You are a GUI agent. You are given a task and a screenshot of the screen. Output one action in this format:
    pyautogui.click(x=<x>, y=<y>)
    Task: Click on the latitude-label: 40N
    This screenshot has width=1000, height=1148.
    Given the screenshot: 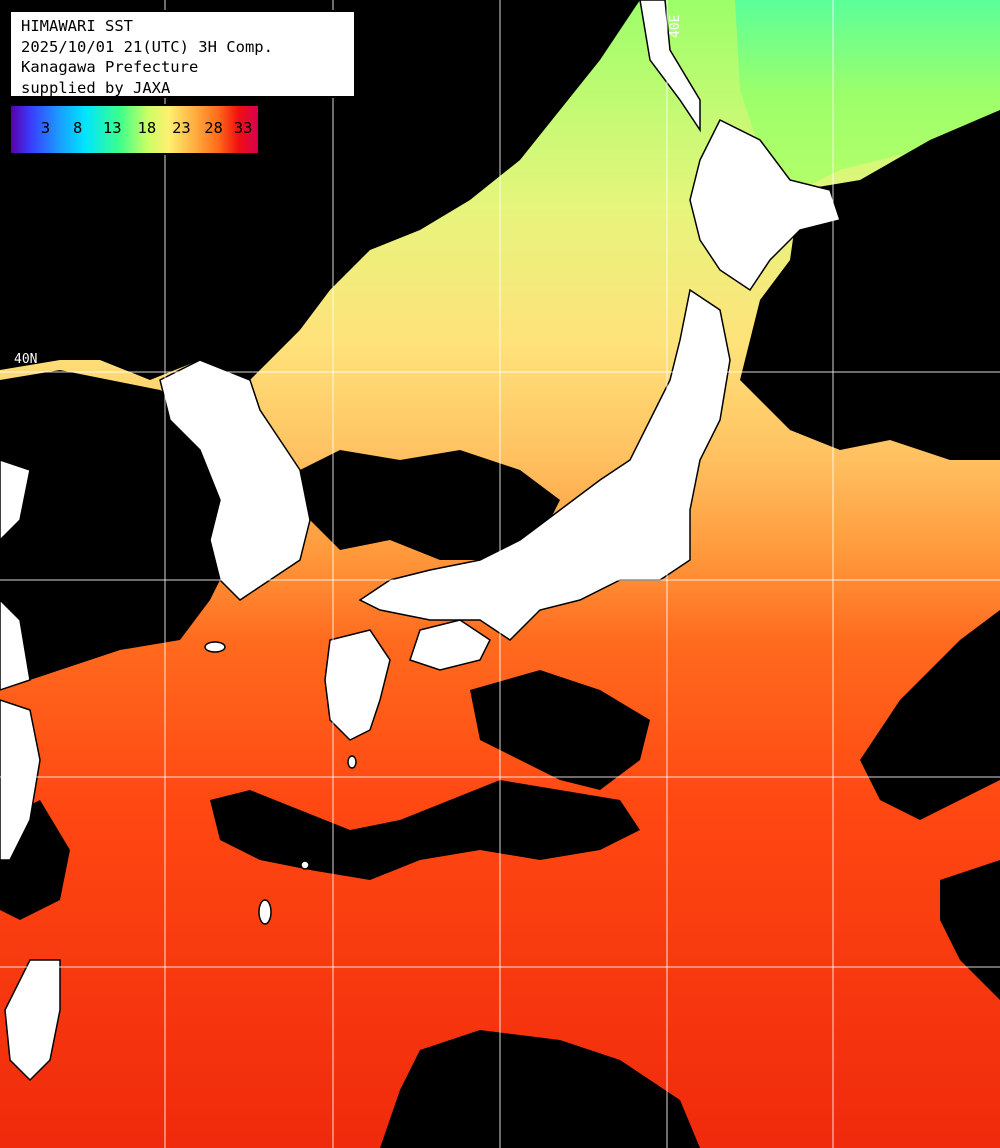 What is the action you would take?
    pyautogui.click(x=26, y=359)
    